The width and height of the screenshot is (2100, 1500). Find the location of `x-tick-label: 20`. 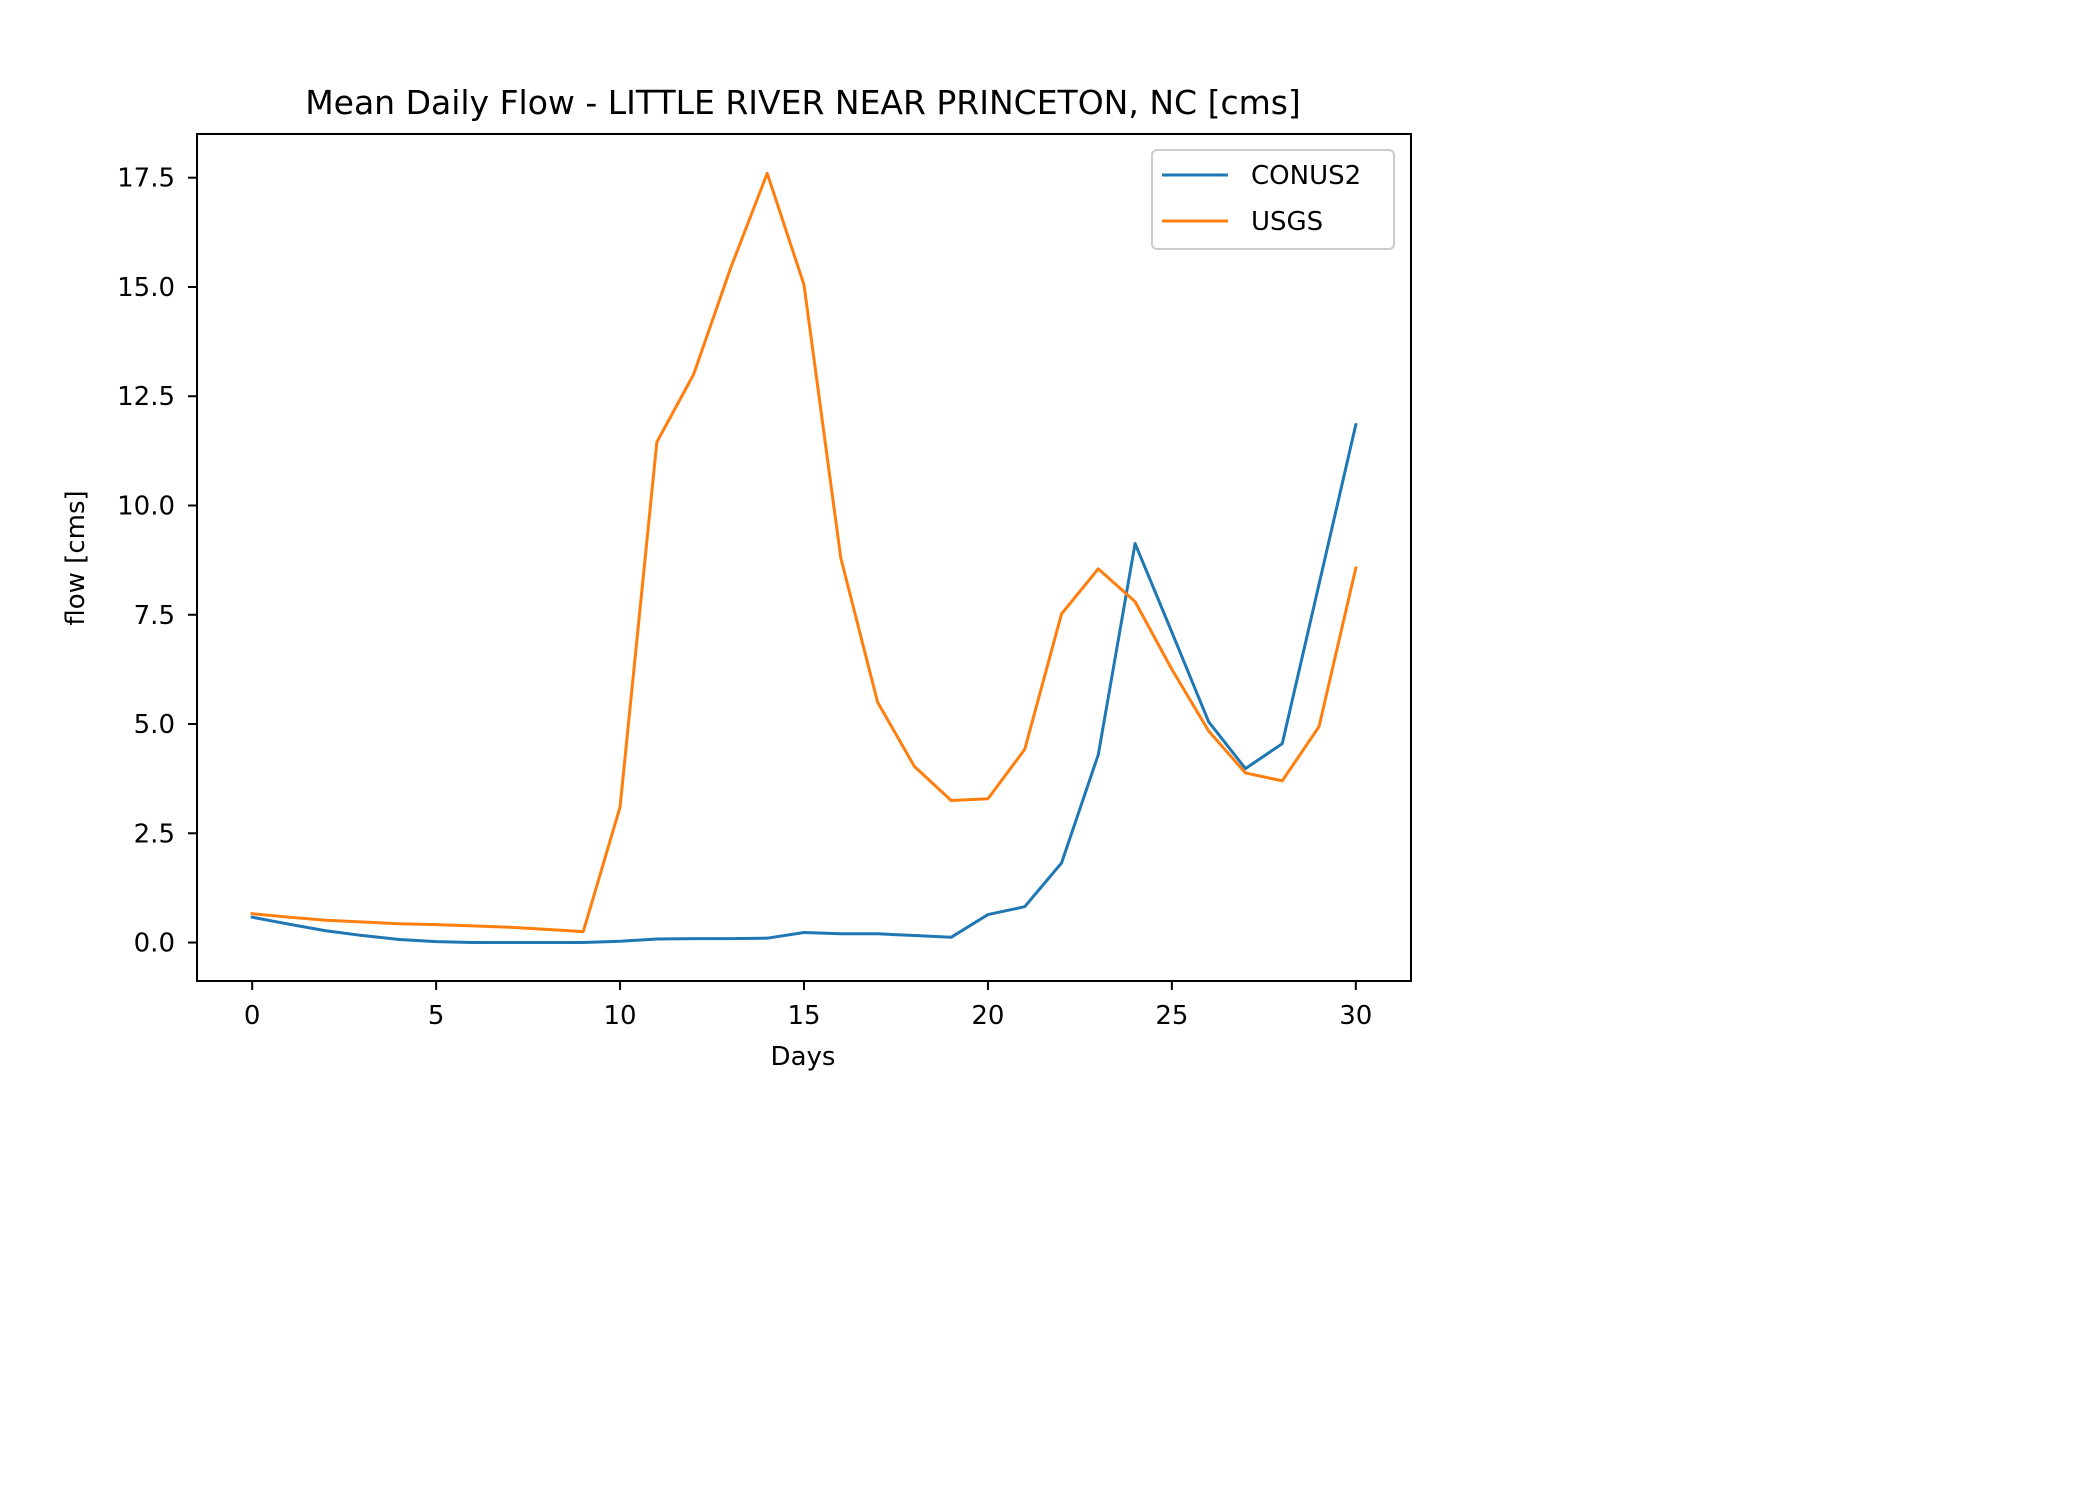

x-tick-label: 20 is located at coordinates (987, 1016).